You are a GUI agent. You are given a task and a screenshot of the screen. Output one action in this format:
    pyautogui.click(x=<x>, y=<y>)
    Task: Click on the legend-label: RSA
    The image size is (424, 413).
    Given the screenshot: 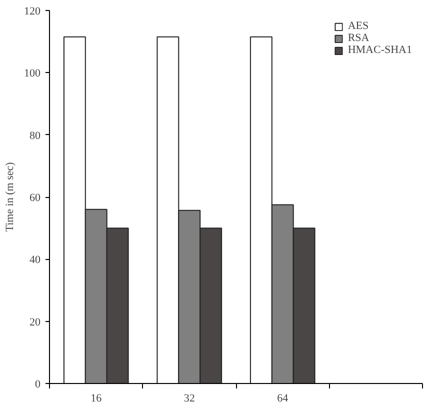 What is the action you would take?
    pyautogui.click(x=359, y=38)
    